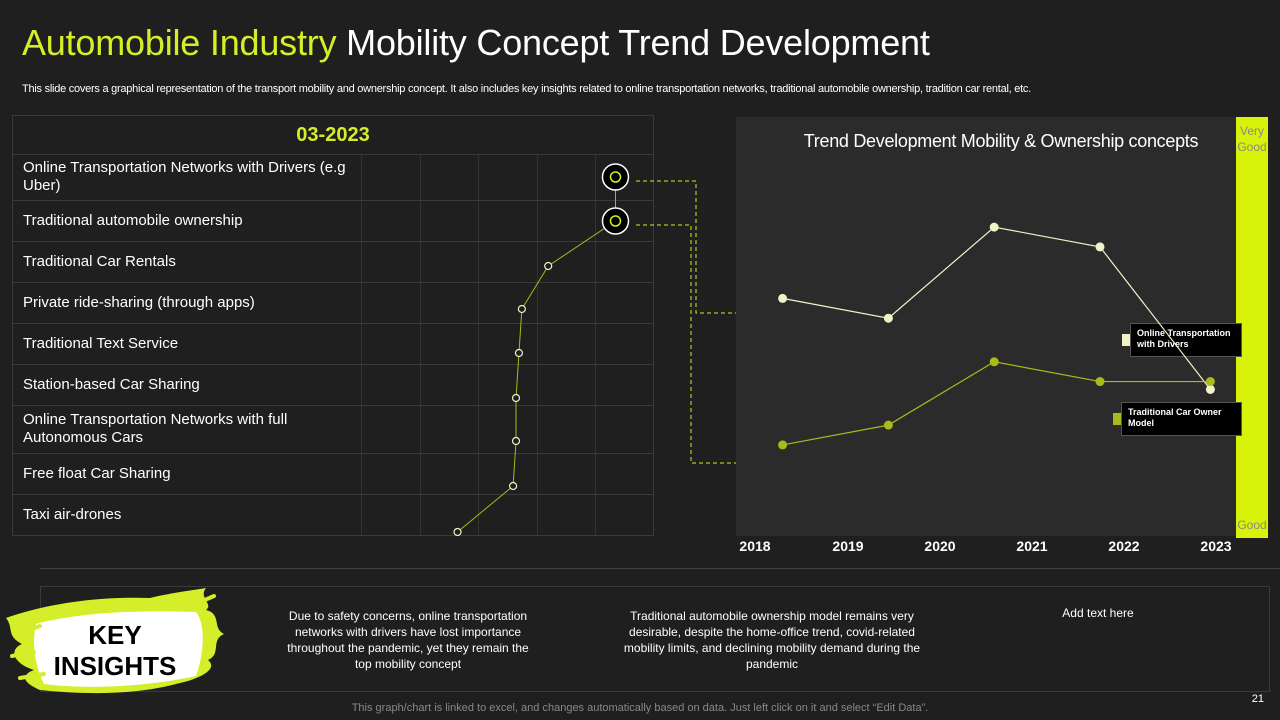 The height and width of the screenshot is (720, 1280). I want to click on table-row: Traditional Car Rentals, so click(333, 262).